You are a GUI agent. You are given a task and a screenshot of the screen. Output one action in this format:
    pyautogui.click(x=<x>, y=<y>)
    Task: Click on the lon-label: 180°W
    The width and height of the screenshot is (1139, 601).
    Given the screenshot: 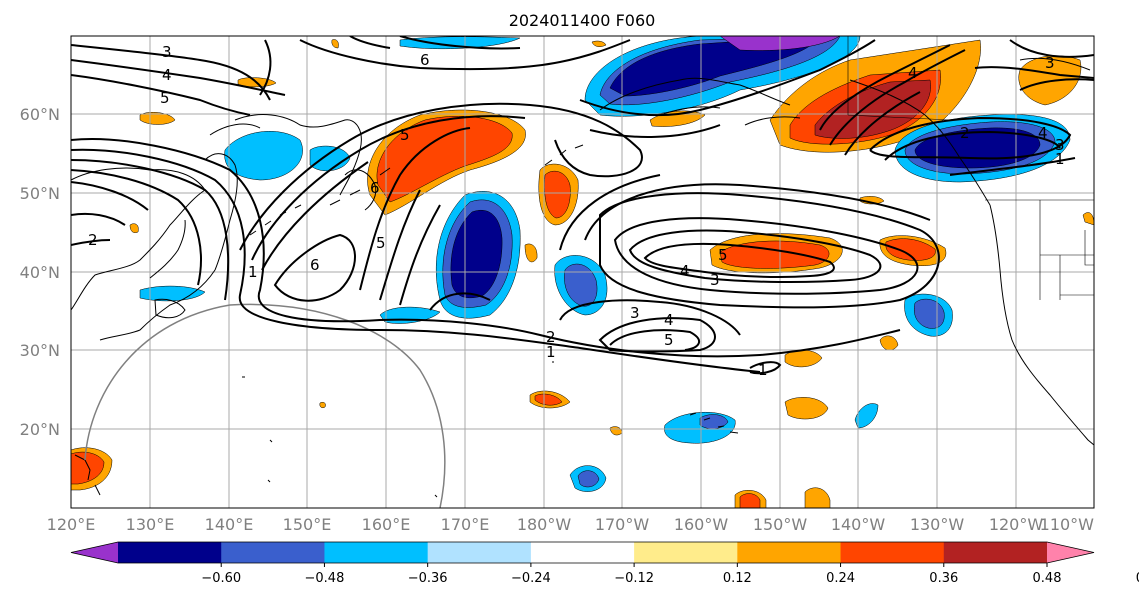 What is the action you would take?
    pyautogui.click(x=544, y=524)
    